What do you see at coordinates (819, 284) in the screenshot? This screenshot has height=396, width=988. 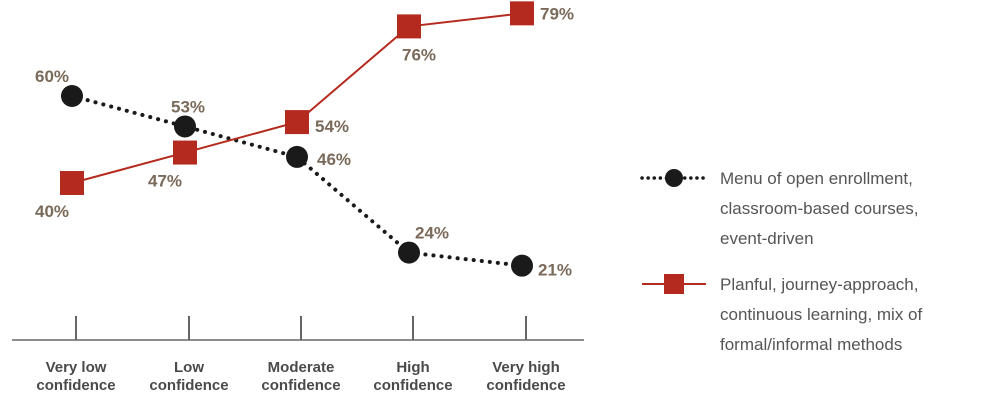 I see `legend-label: Planful, journey-approach,` at bounding box center [819, 284].